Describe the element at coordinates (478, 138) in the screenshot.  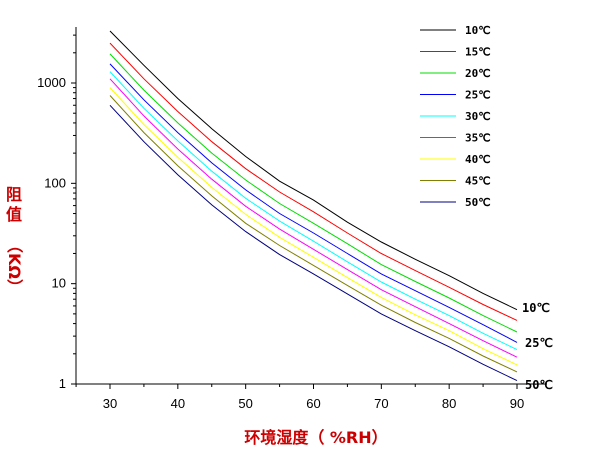
I see `legend-label-5: 35℃` at that location.